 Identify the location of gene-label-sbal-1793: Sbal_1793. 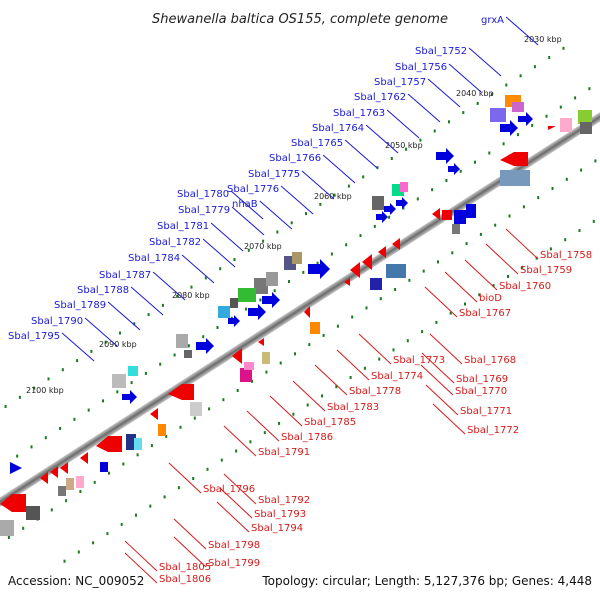
(280, 514).